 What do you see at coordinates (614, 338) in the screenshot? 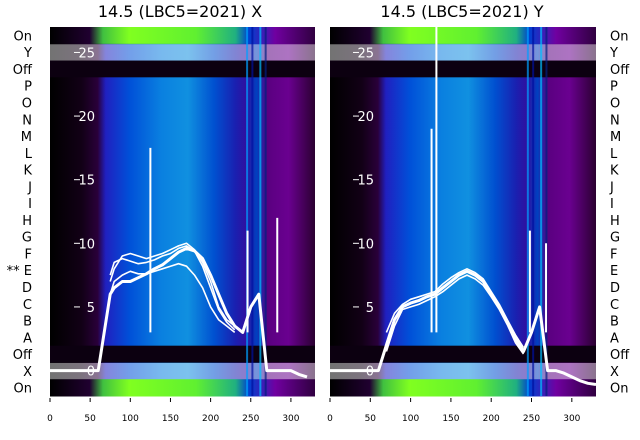
I see `row-label: A` at bounding box center [614, 338].